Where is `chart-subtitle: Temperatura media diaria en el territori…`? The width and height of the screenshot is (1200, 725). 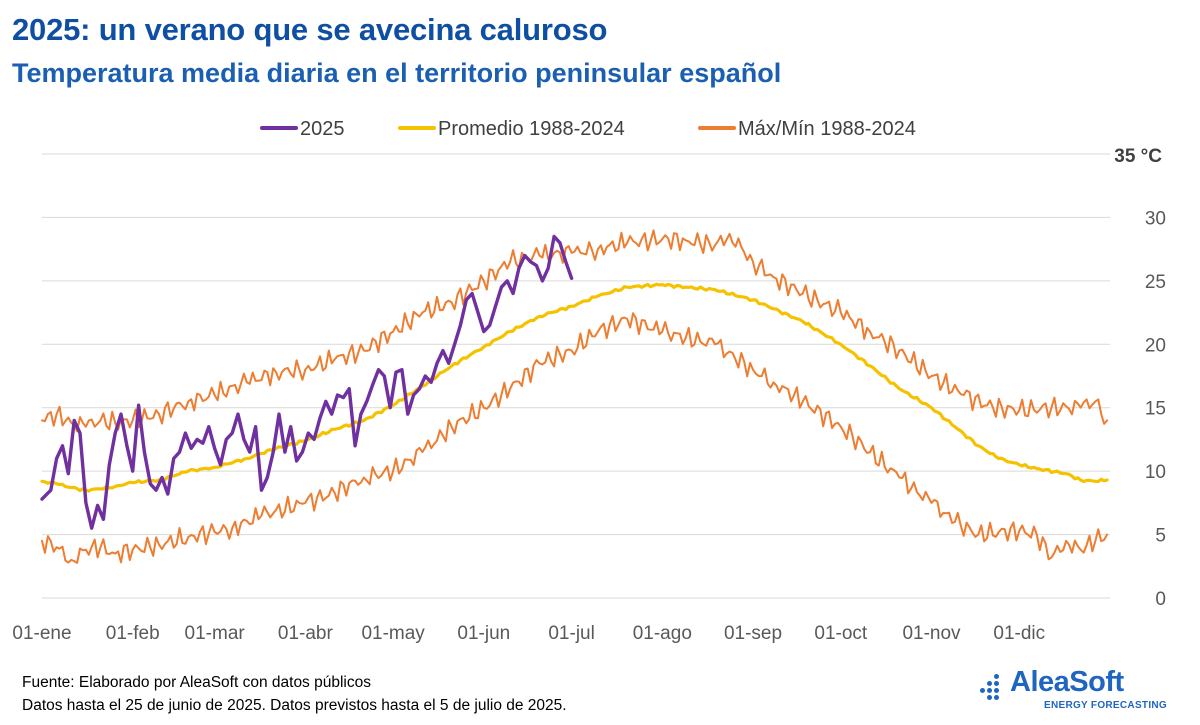 chart-subtitle: Temperatura media diaria en el territori… is located at coordinates (397, 73).